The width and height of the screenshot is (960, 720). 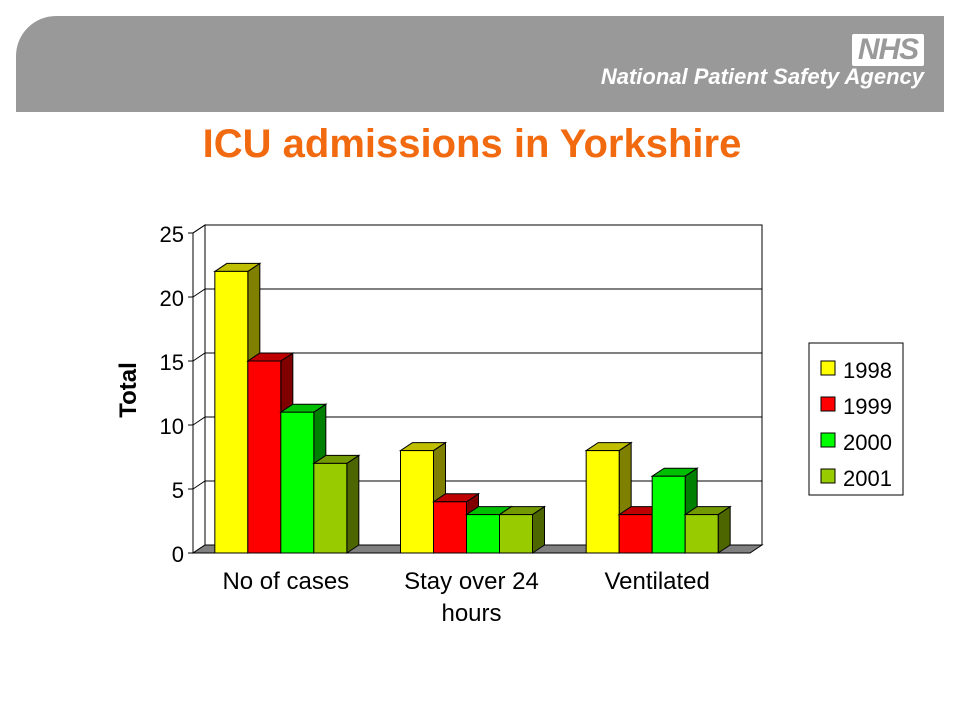 What do you see at coordinates (172, 362) in the screenshot?
I see `y-tick-label: 15` at bounding box center [172, 362].